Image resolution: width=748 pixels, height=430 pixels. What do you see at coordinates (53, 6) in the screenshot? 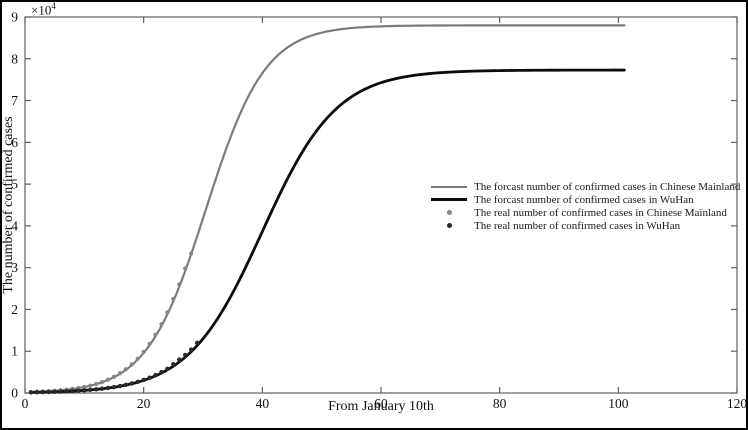
I see `y-axis-multiplier-exponent: 4` at bounding box center [53, 6].